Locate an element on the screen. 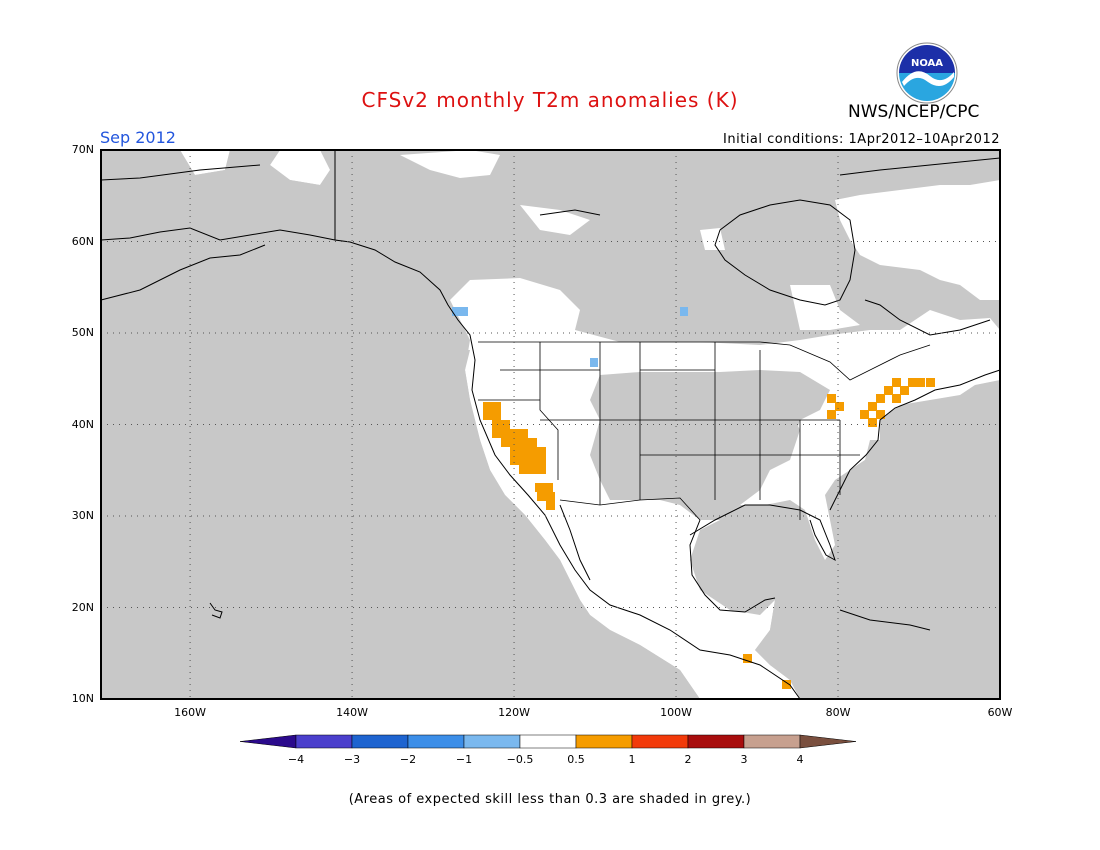 The width and height of the screenshot is (1100, 850). colorbar is located at coordinates (548, 741).